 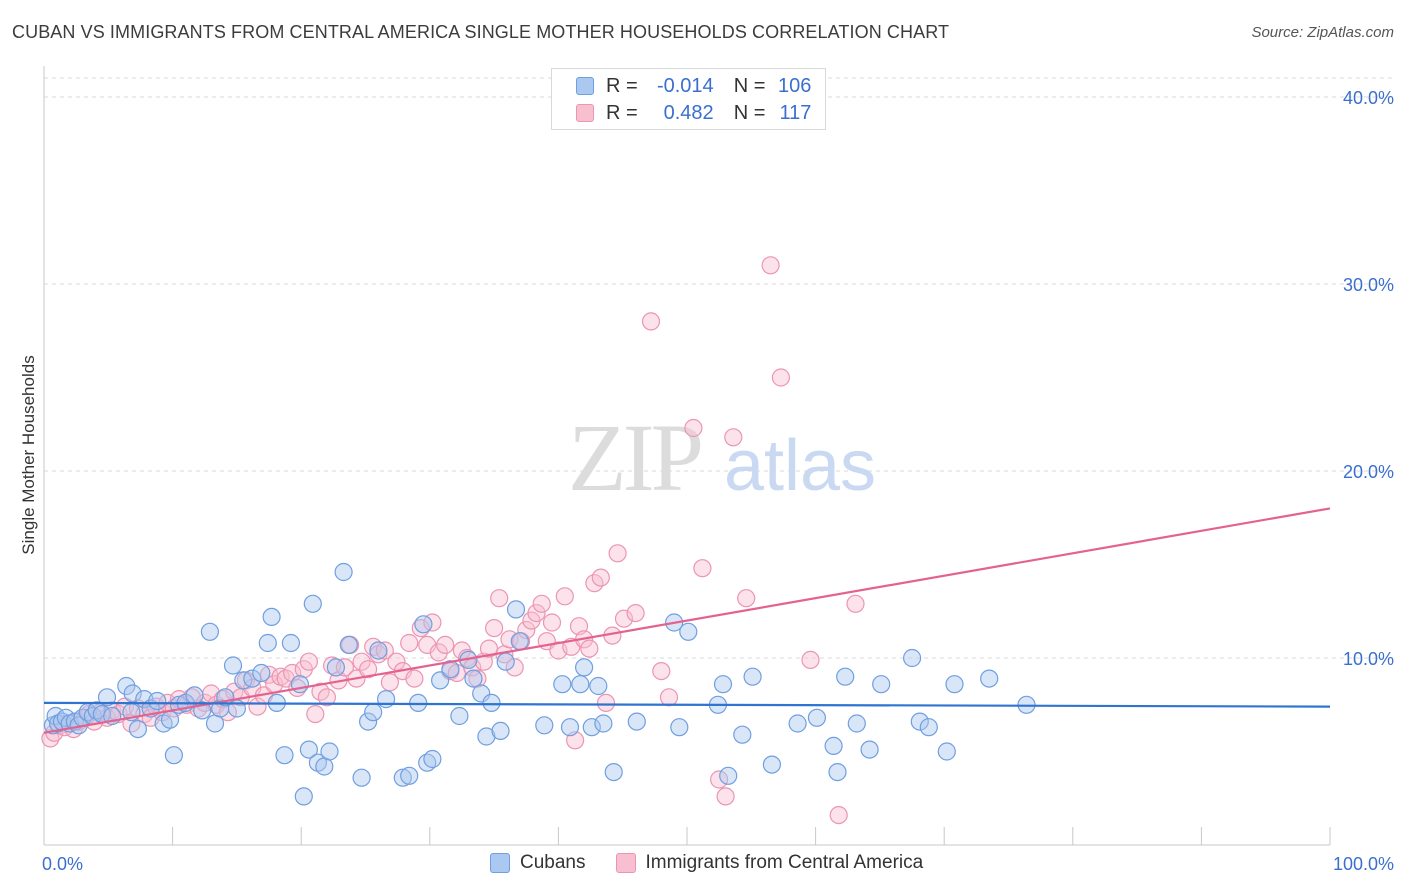 I want to click on r-value: -0.014, so click(x=685, y=85).